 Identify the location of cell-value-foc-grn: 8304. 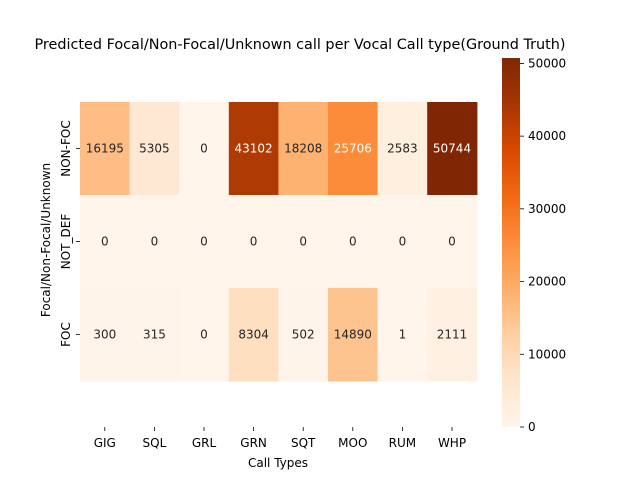
(253, 335).